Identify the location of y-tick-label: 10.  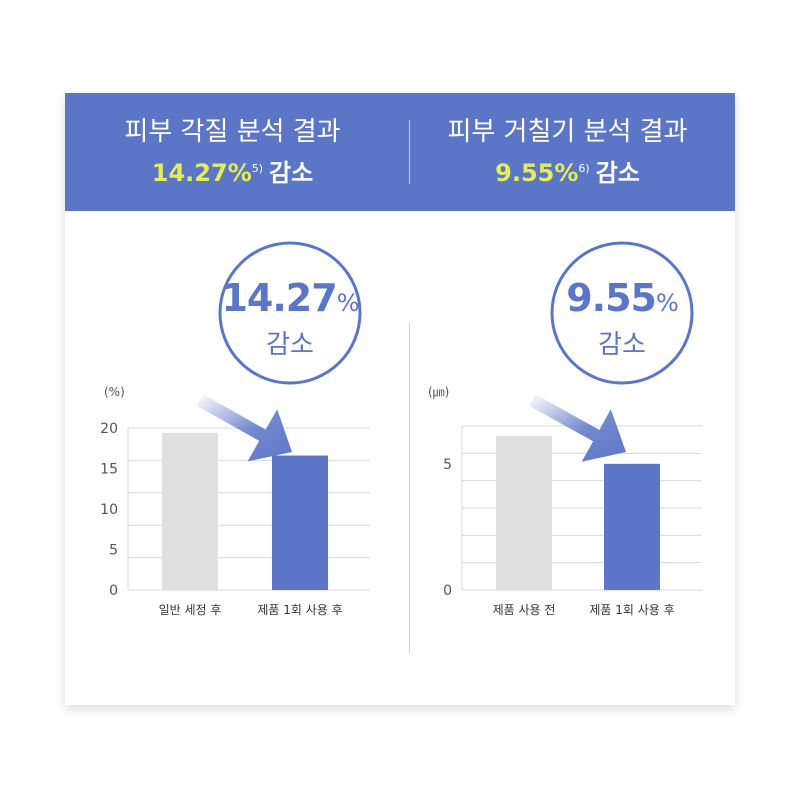
(109, 510).